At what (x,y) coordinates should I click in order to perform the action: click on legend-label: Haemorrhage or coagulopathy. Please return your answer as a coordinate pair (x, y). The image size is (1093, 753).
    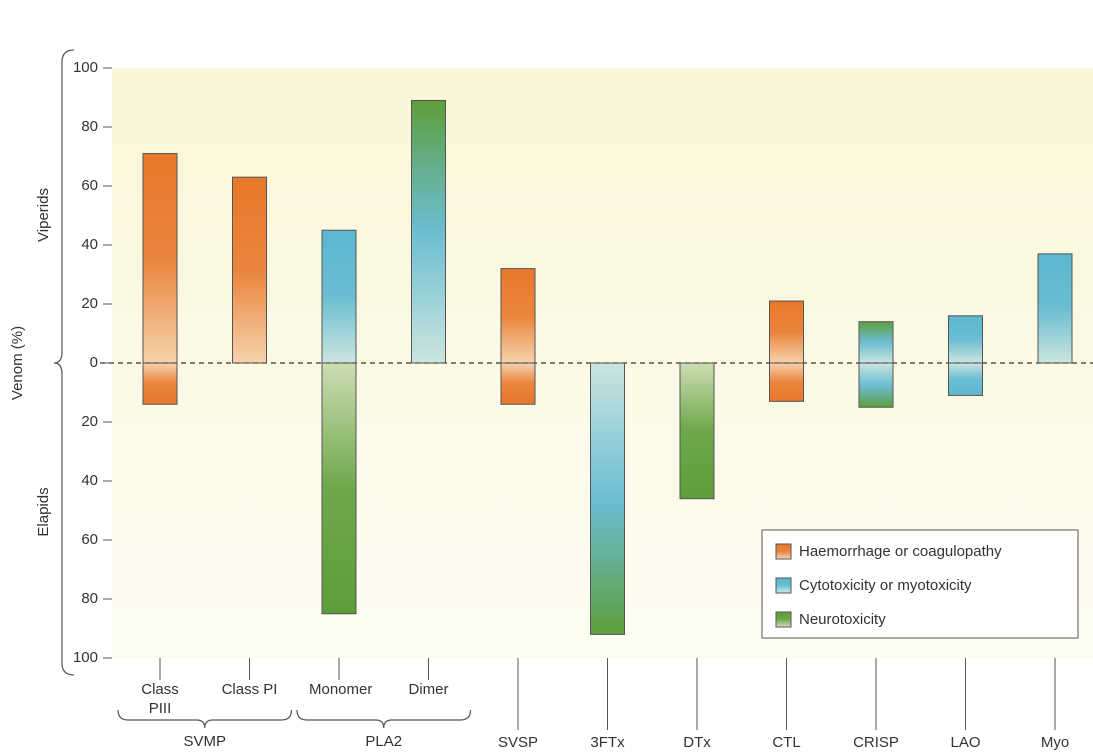
    Looking at the image, I should click on (900, 551).